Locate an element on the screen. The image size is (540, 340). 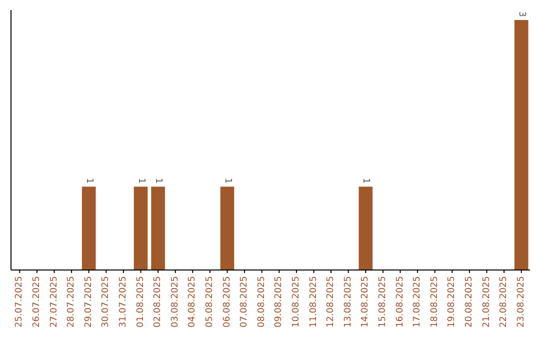
x-tick-label: 03.08.2025 is located at coordinates (175, 302).